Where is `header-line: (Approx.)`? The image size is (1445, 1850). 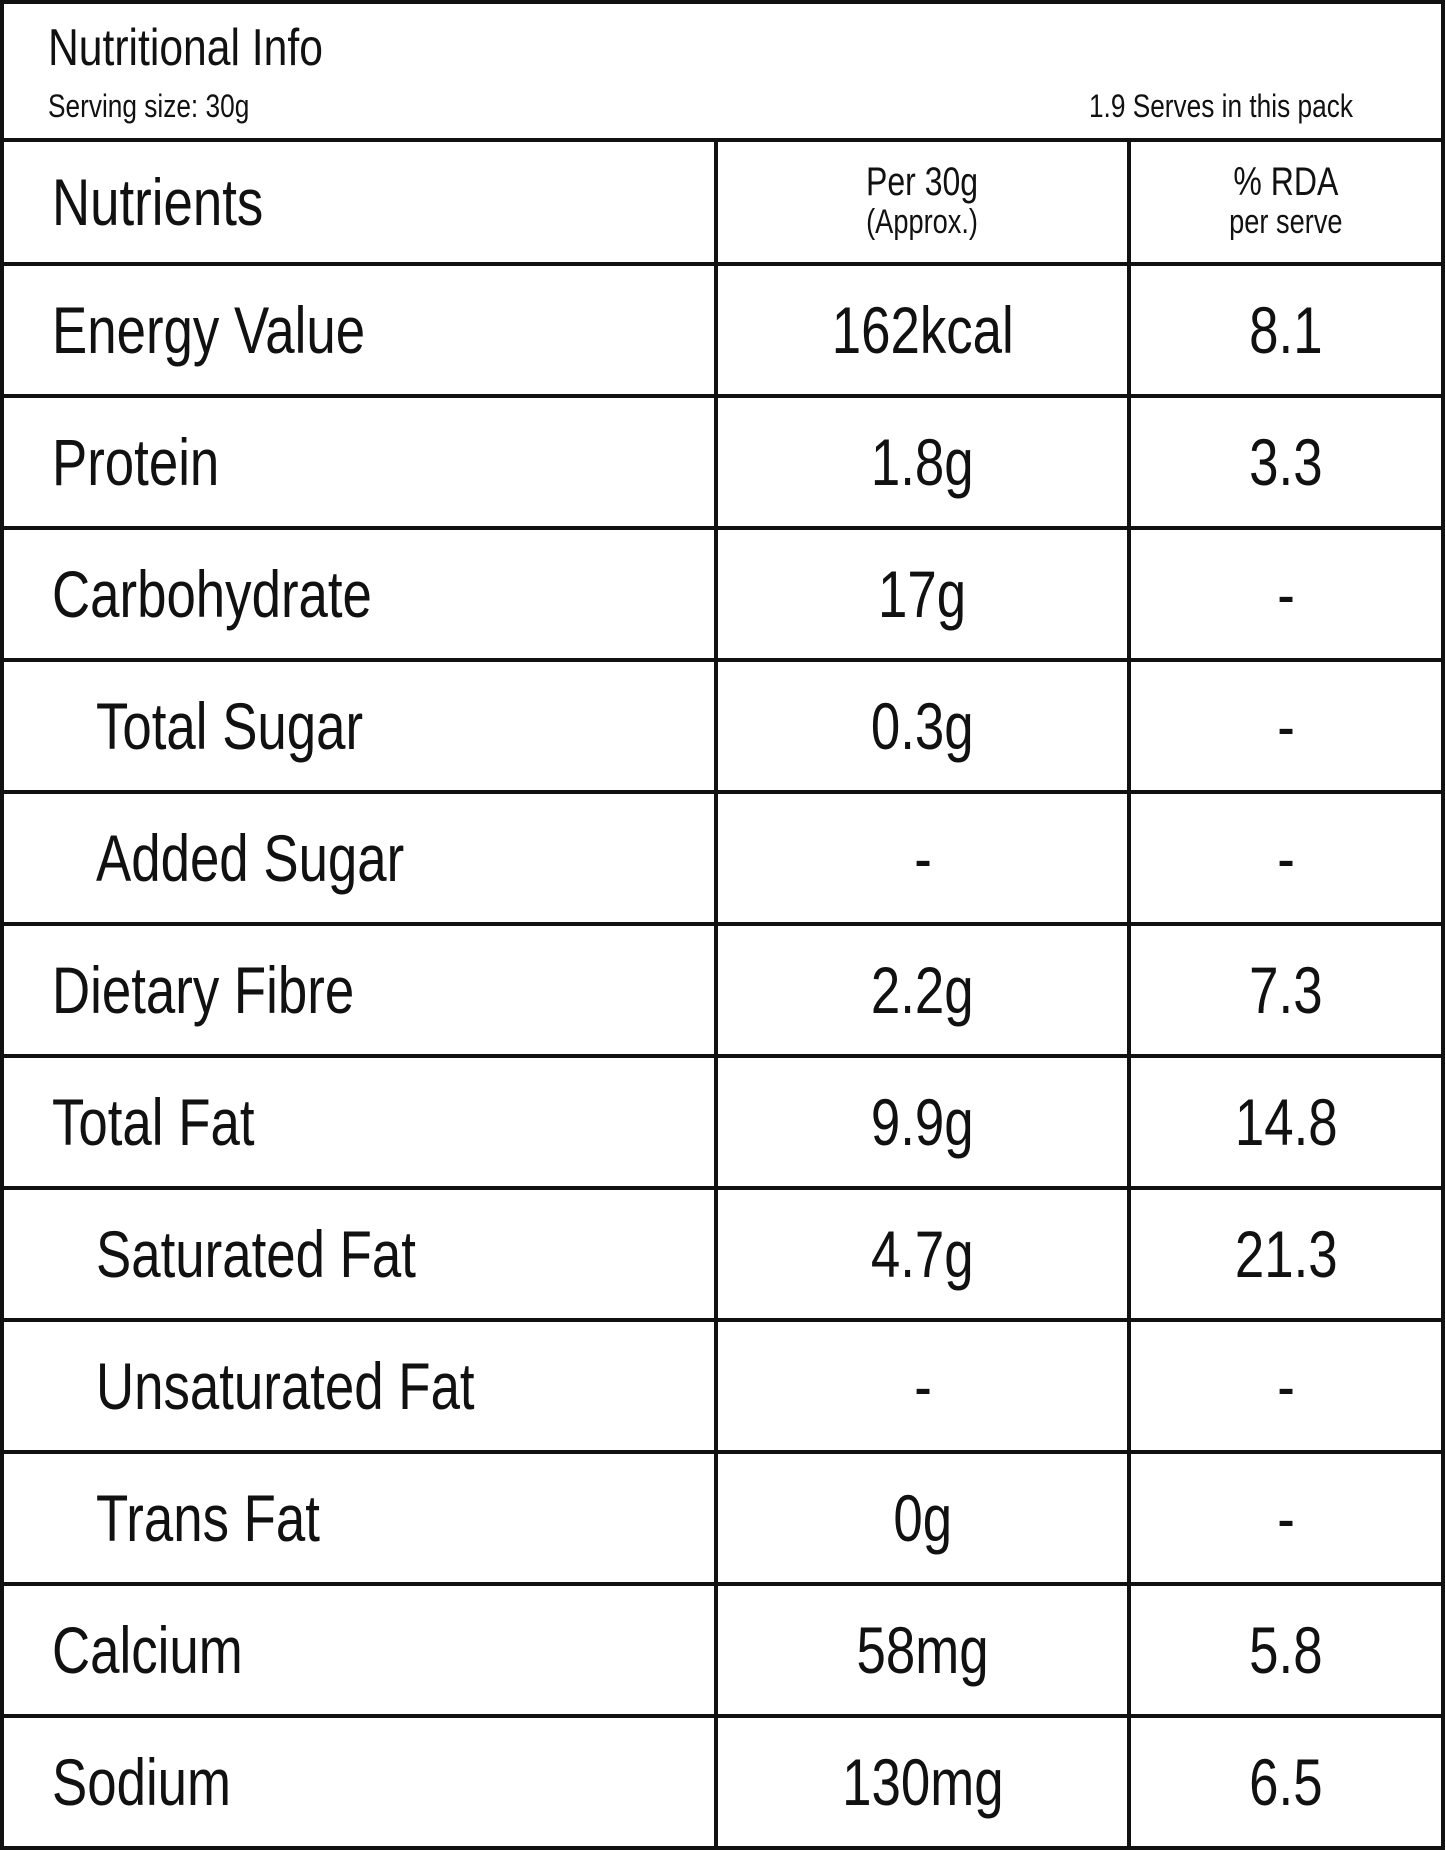 header-line: (Approx.) is located at coordinates (922, 222).